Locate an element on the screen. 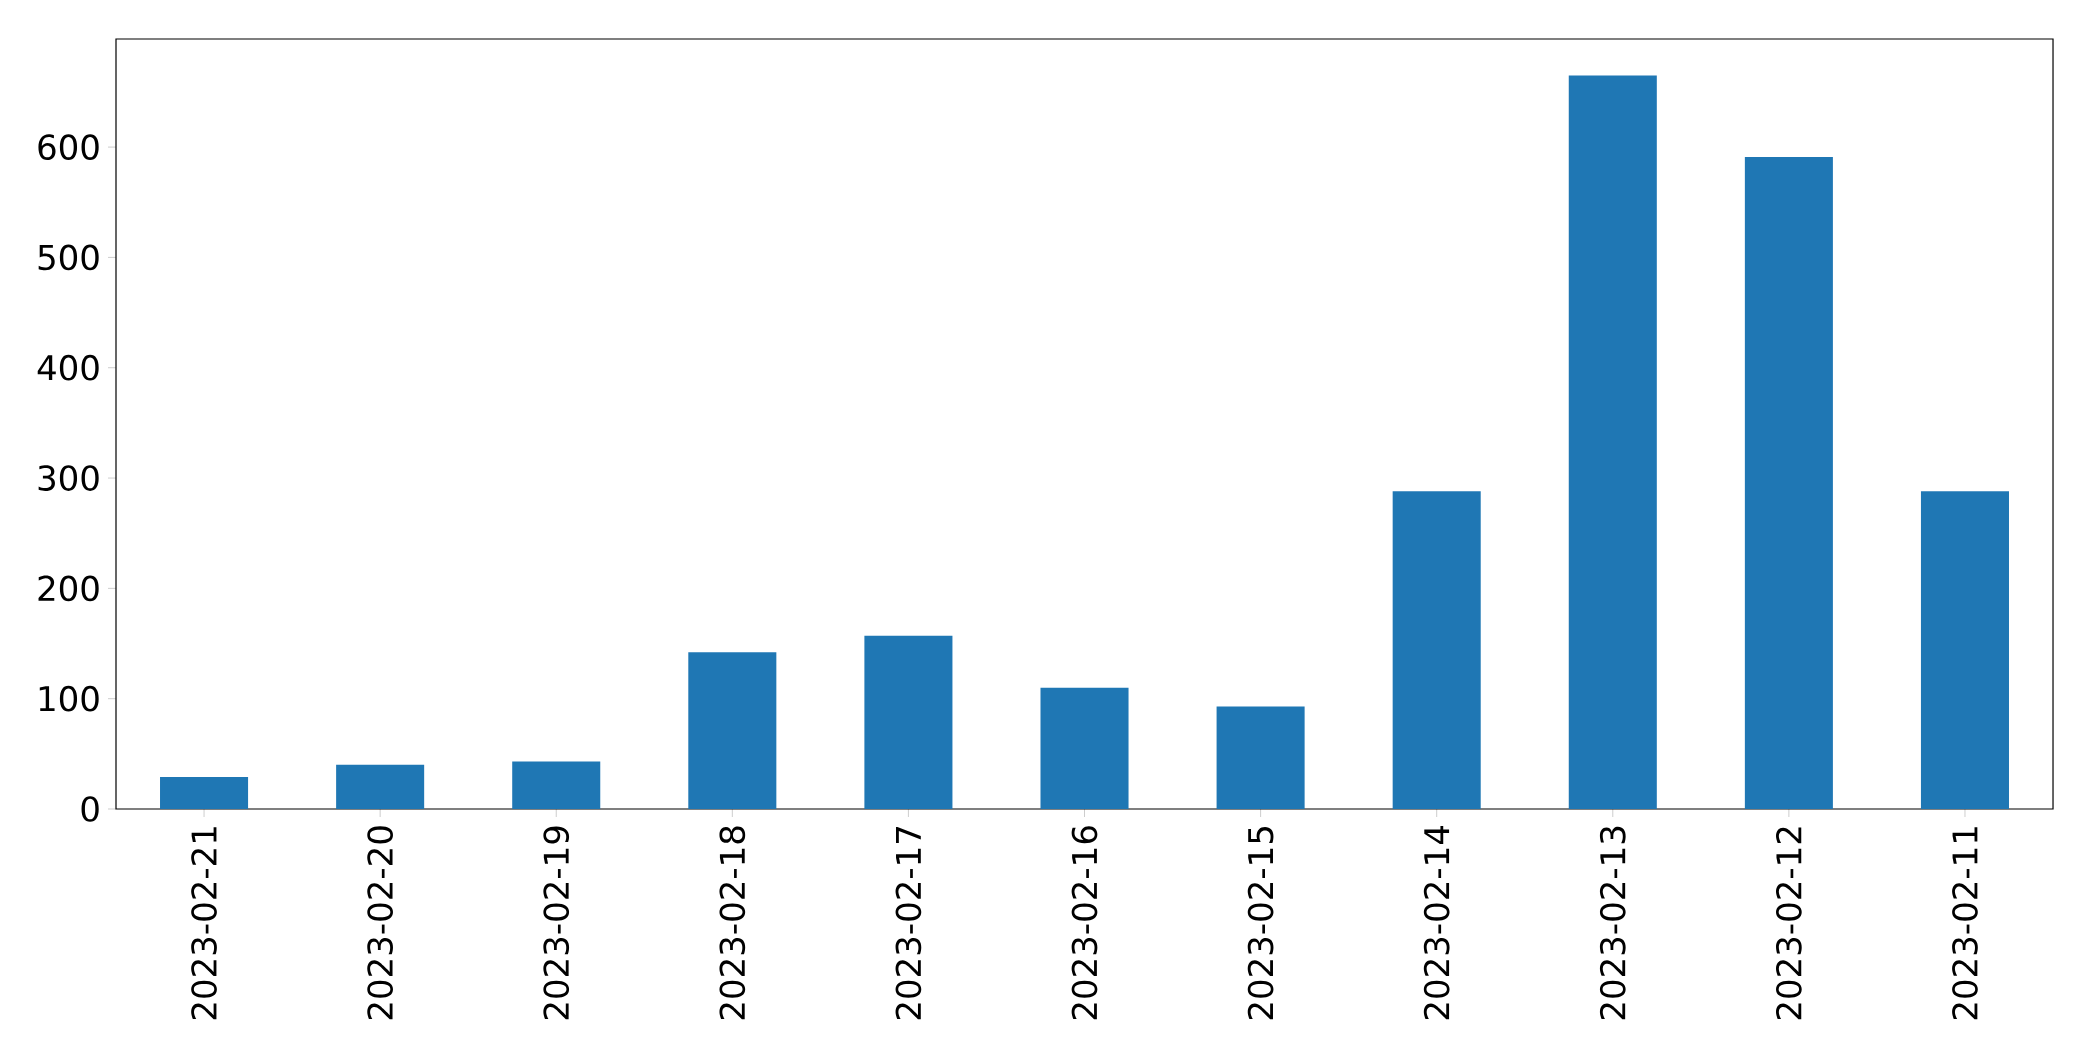 This screenshot has width=2093, height=1061. y-tick-label: 0 is located at coordinates (90, 809).